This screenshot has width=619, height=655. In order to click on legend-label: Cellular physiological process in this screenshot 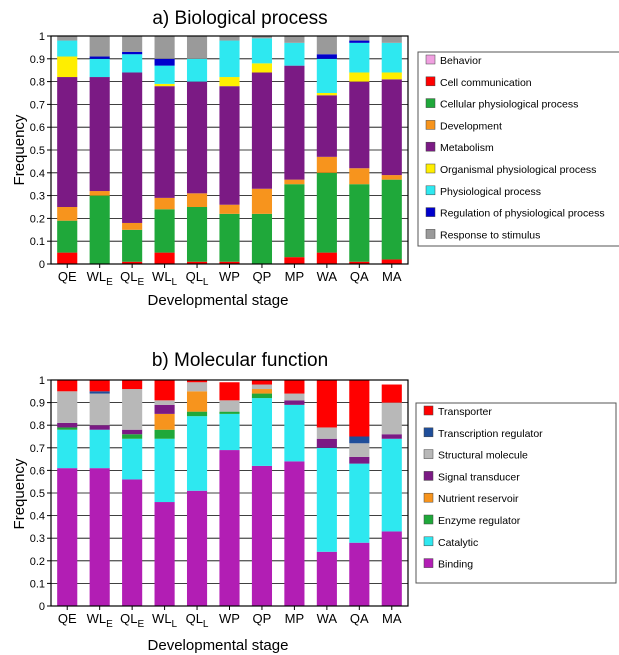, I will do `click(509, 105)`.